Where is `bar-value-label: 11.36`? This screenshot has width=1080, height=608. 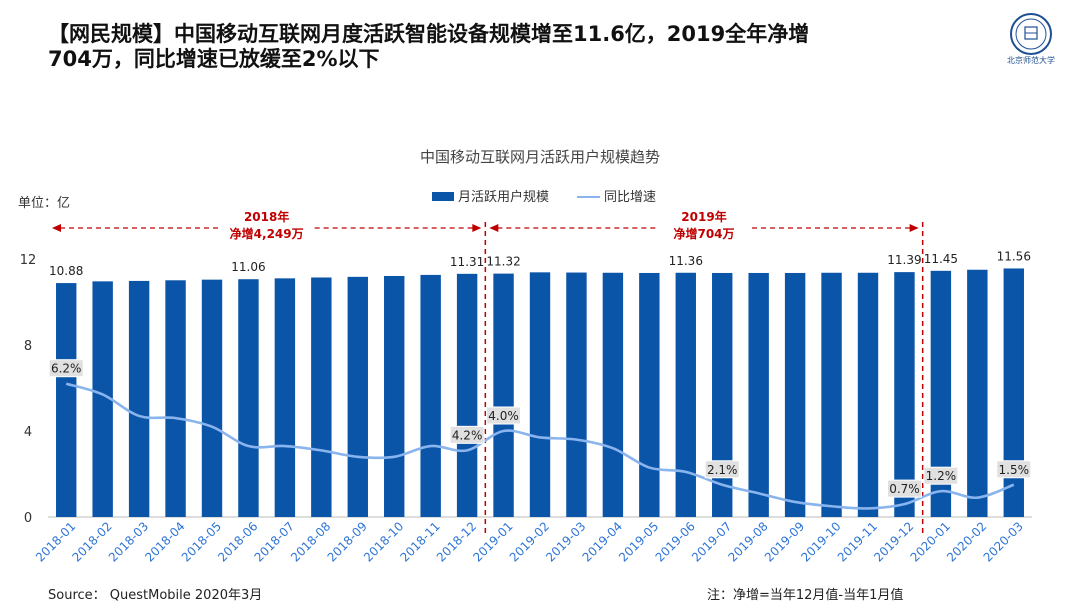 bar-value-label: 11.36 is located at coordinates (686, 261).